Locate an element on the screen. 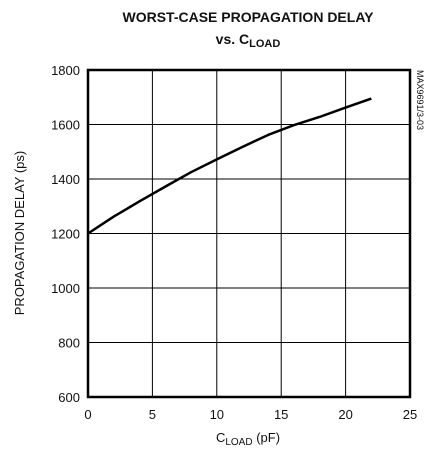  chart-title: WORST-CASE PROPAGATION DELAY is located at coordinates (249, 17).